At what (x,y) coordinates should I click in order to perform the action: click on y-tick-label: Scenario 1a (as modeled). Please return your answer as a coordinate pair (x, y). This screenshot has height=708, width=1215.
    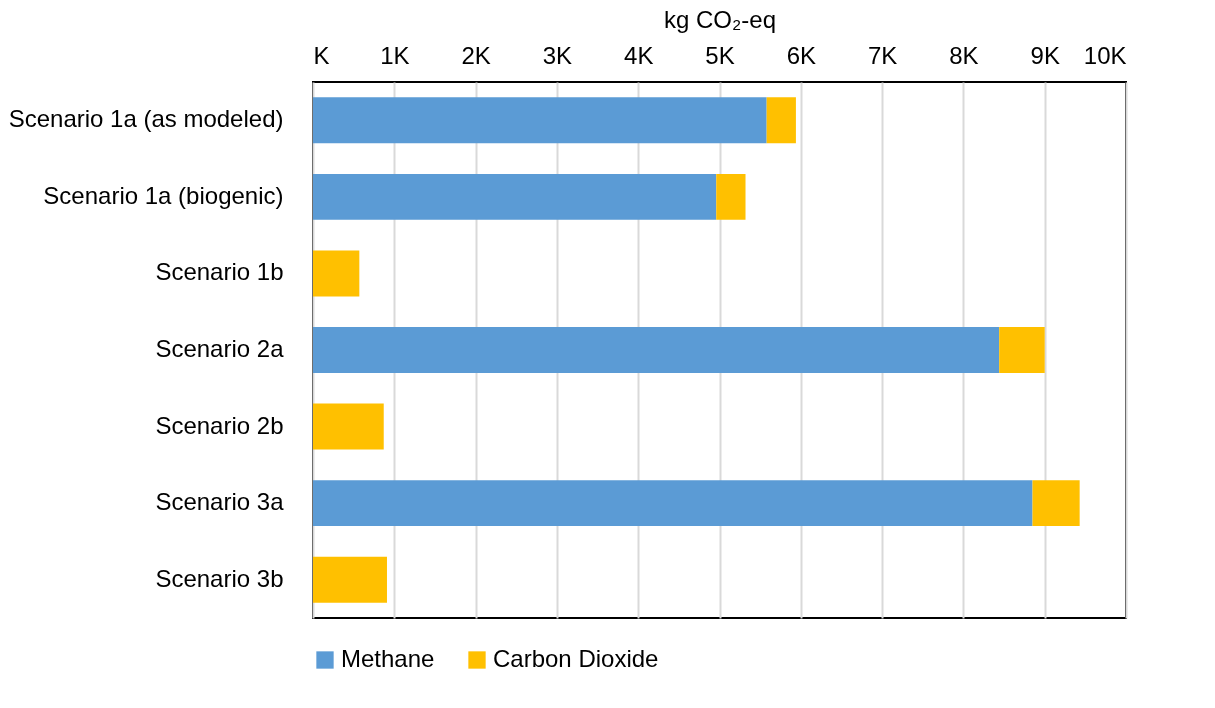
    Looking at the image, I should click on (146, 119).